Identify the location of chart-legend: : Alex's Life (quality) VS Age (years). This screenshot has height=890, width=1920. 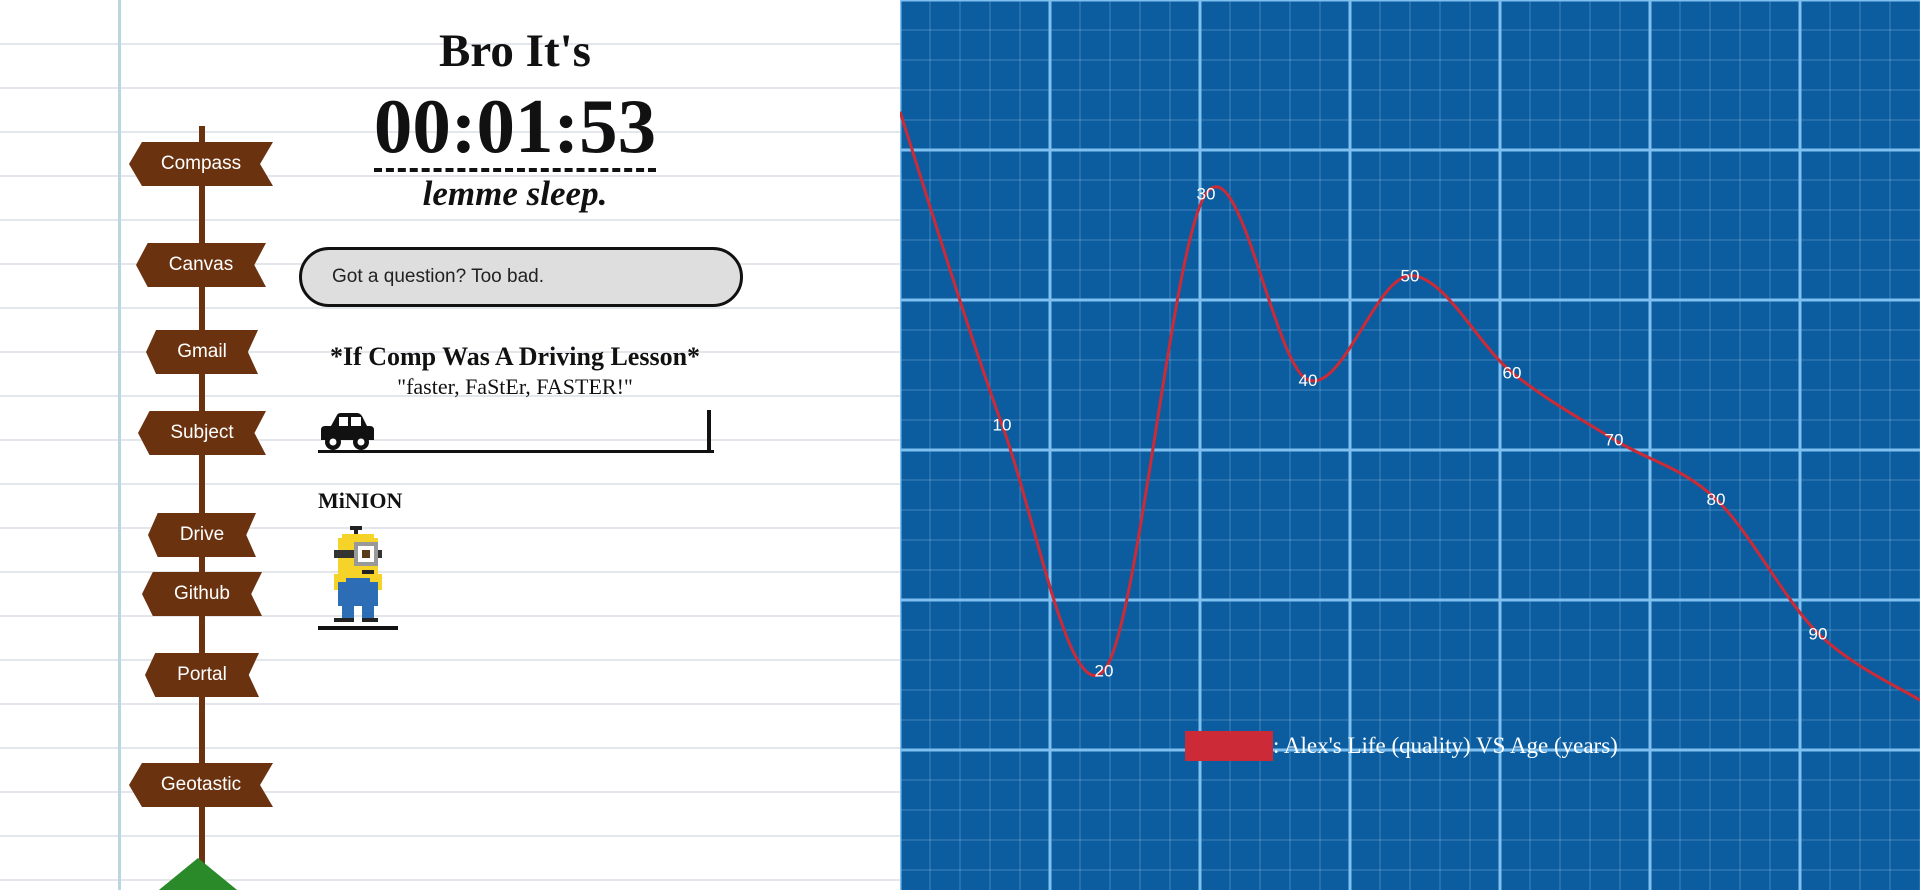
(1401, 746).